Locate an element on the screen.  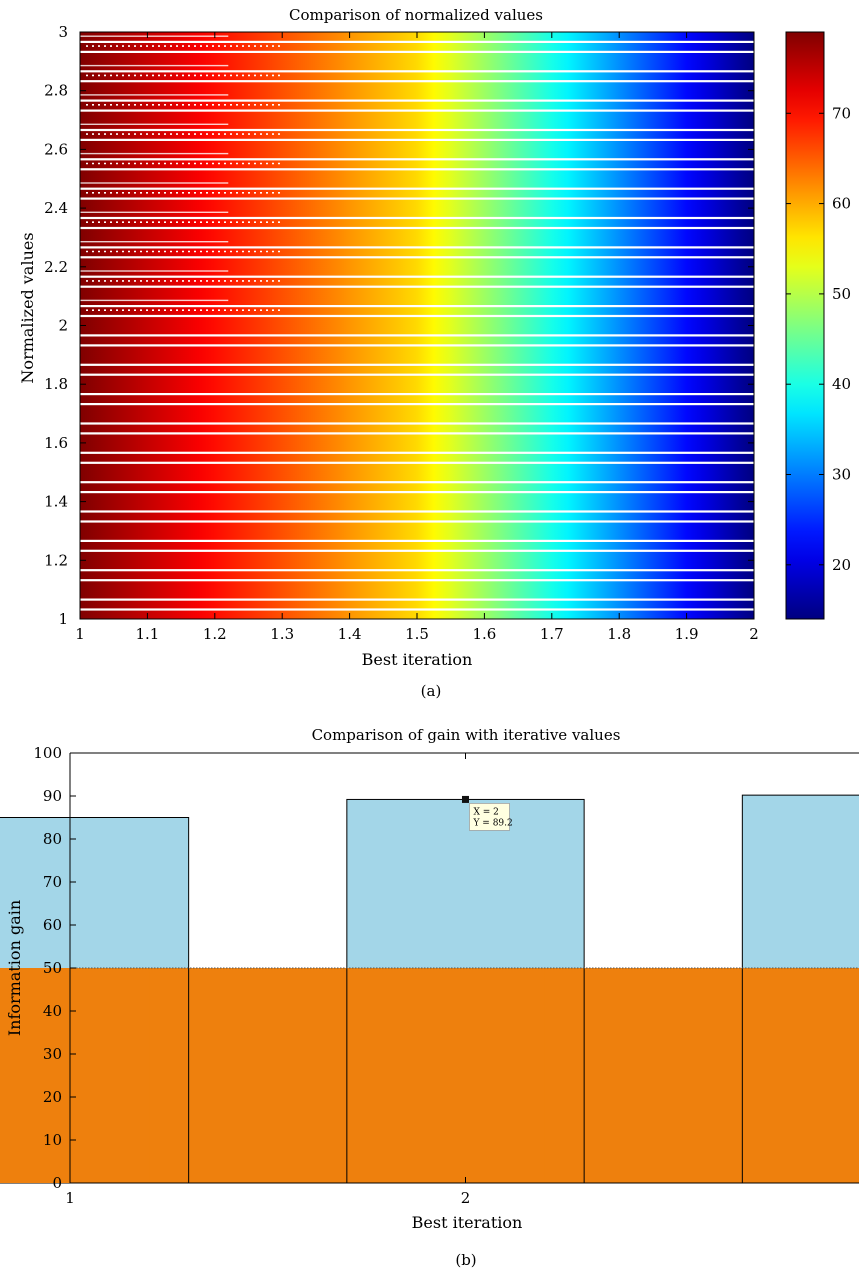
datatip-box is located at coordinates (489, 817).